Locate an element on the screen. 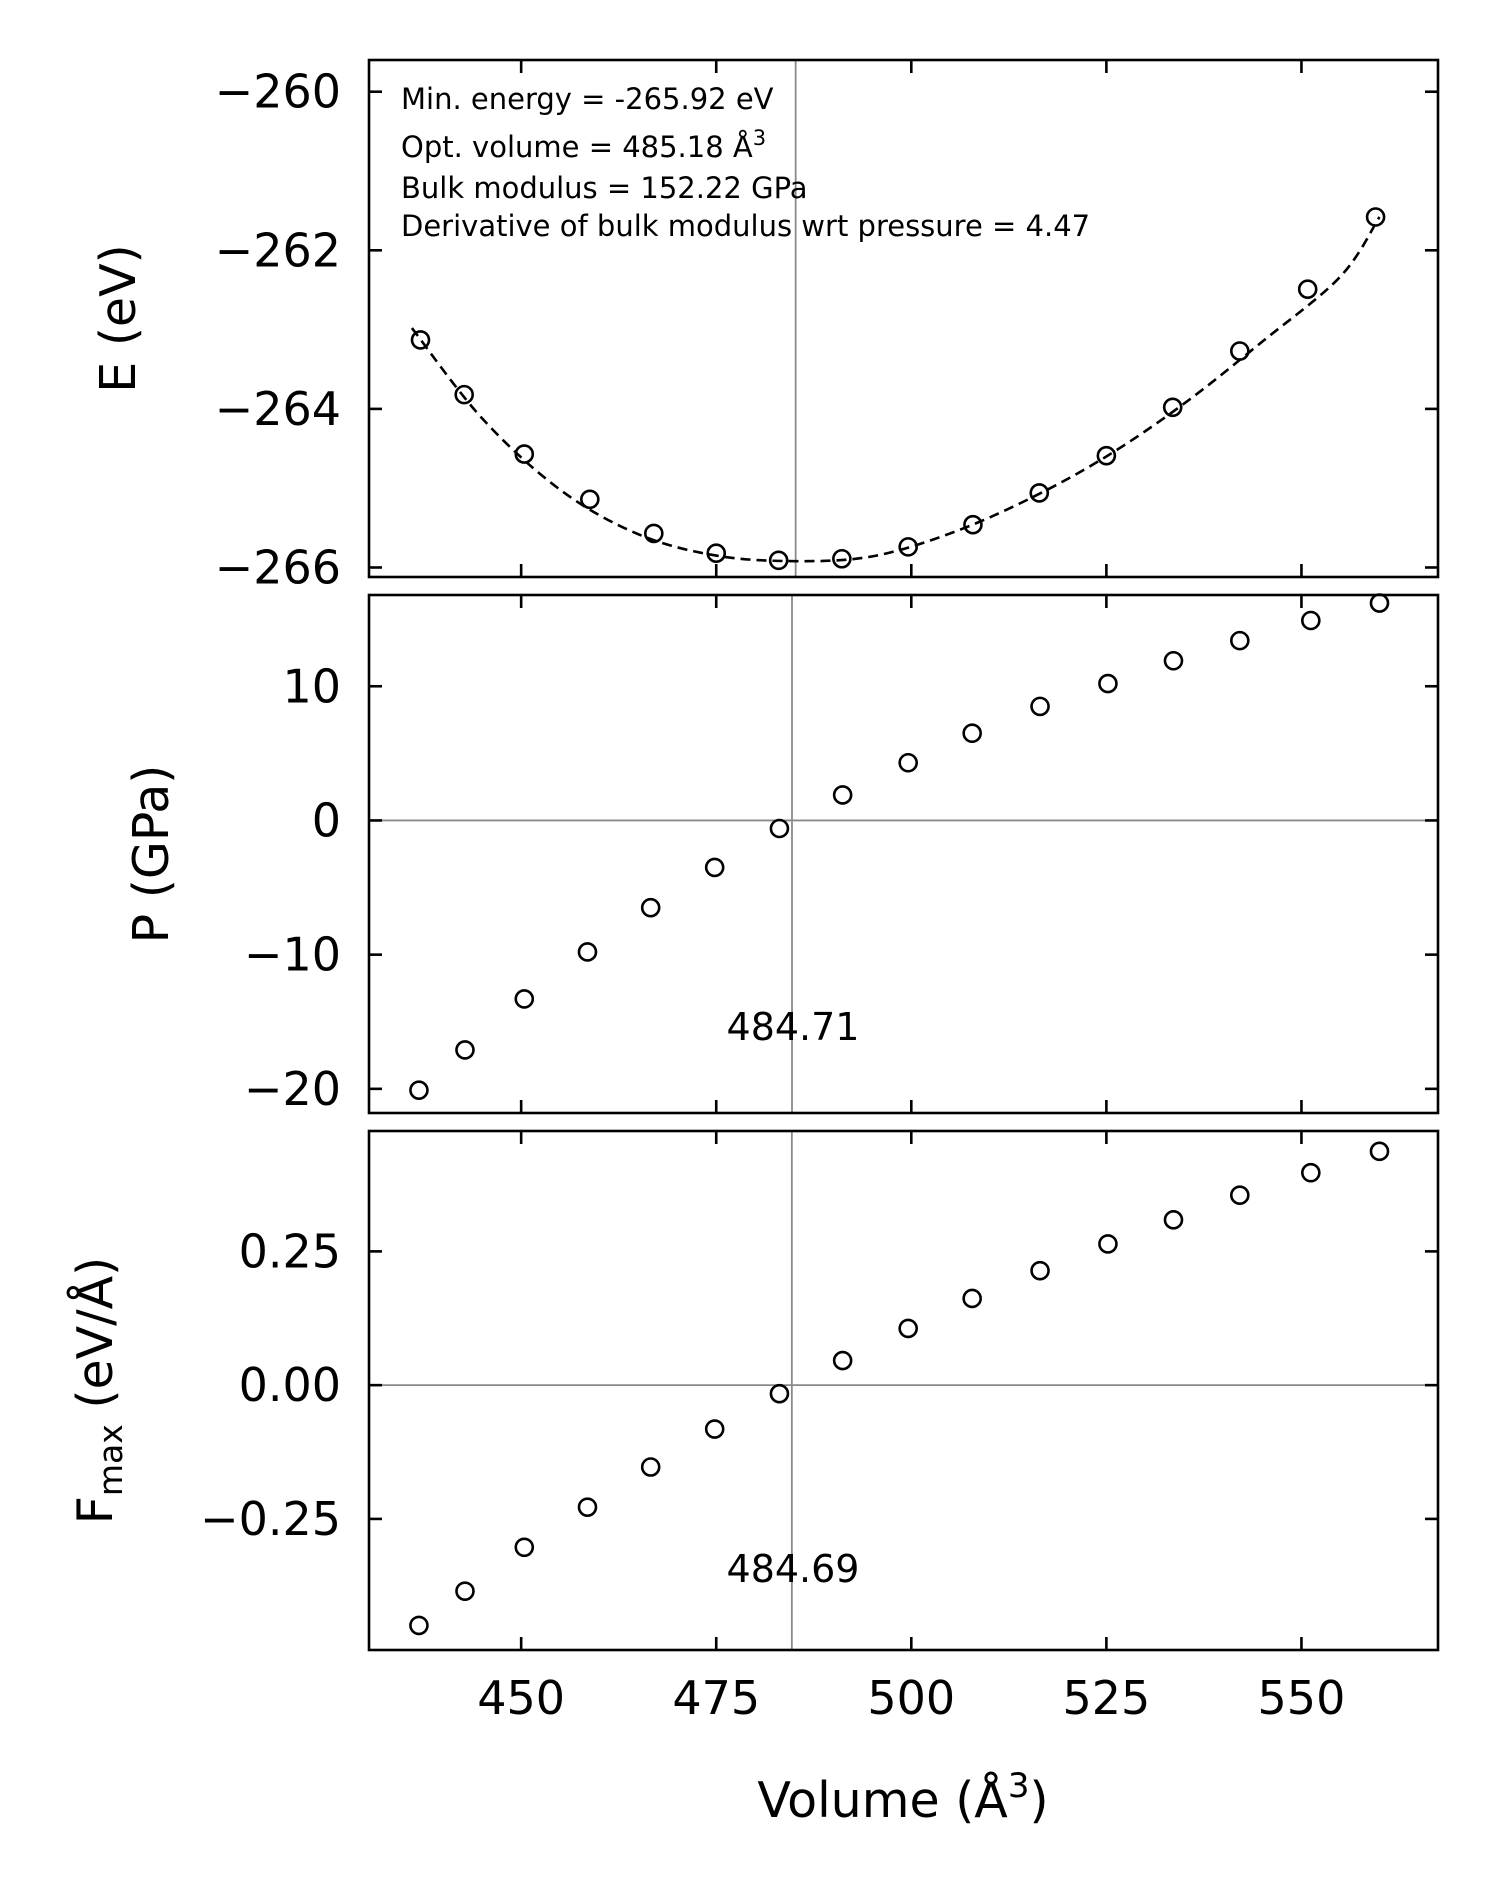 This screenshot has width=1499, height=1899. annotation-opt-volume-superscript: 3 is located at coordinates (759, 138).